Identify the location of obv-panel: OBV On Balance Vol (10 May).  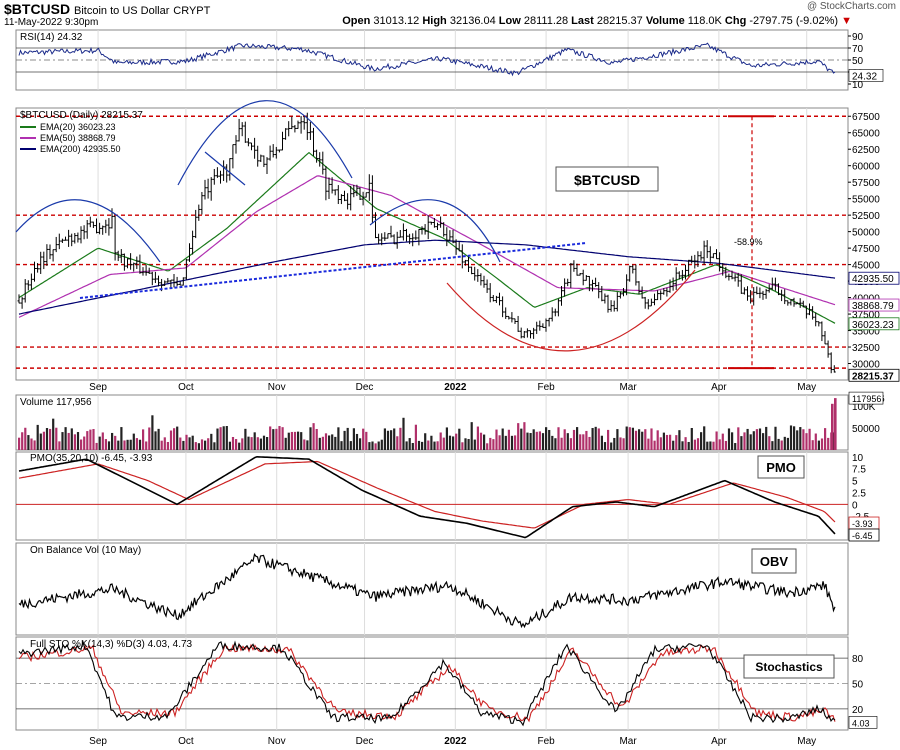
(432, 589).